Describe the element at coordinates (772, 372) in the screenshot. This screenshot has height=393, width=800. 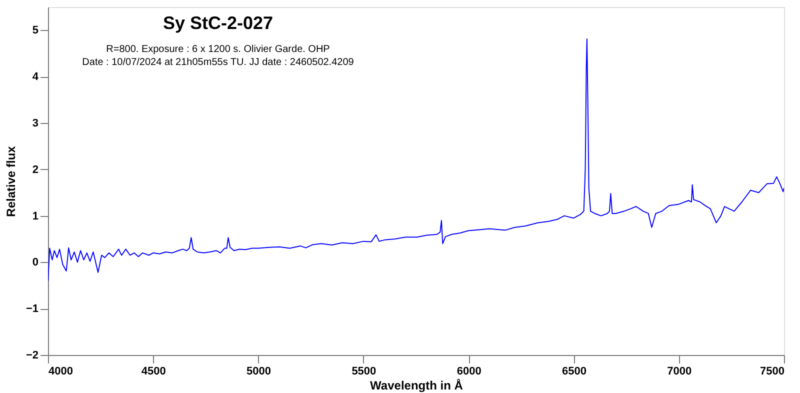
I see `x-tick-label: 7500` at that location.